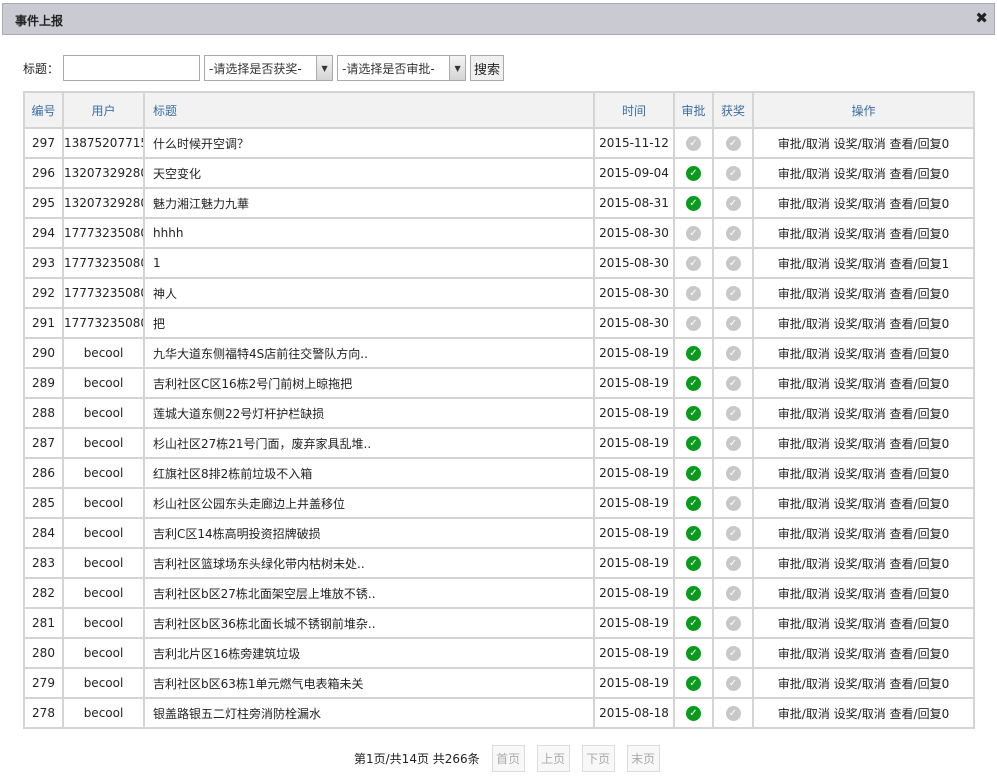  What do you see at coordinates (402, 68) in the screenshot?
I see `approve-select: -请选择是否审批- ▼` at bounding box center [402, 68].